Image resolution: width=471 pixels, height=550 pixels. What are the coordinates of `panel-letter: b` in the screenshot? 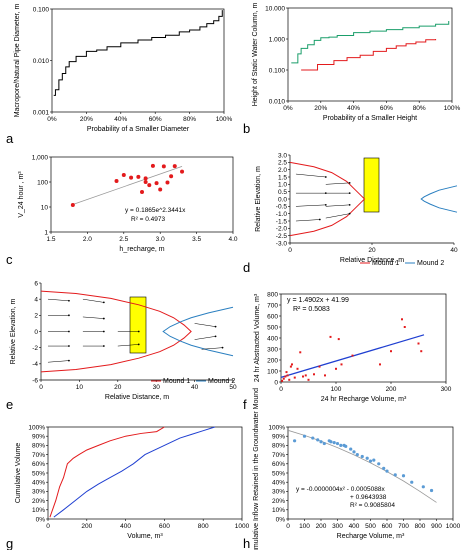 It's located at (246, 128).